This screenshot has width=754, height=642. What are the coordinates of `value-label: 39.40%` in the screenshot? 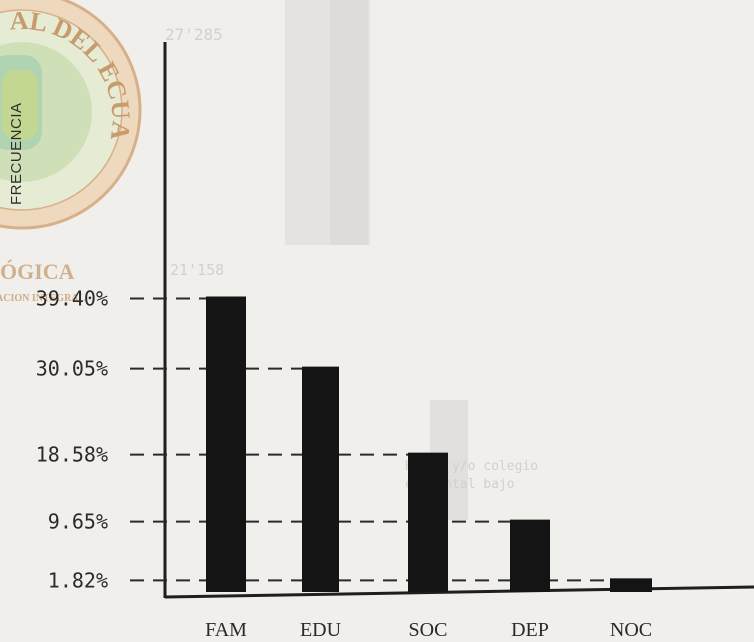 It's located at (72, 299).